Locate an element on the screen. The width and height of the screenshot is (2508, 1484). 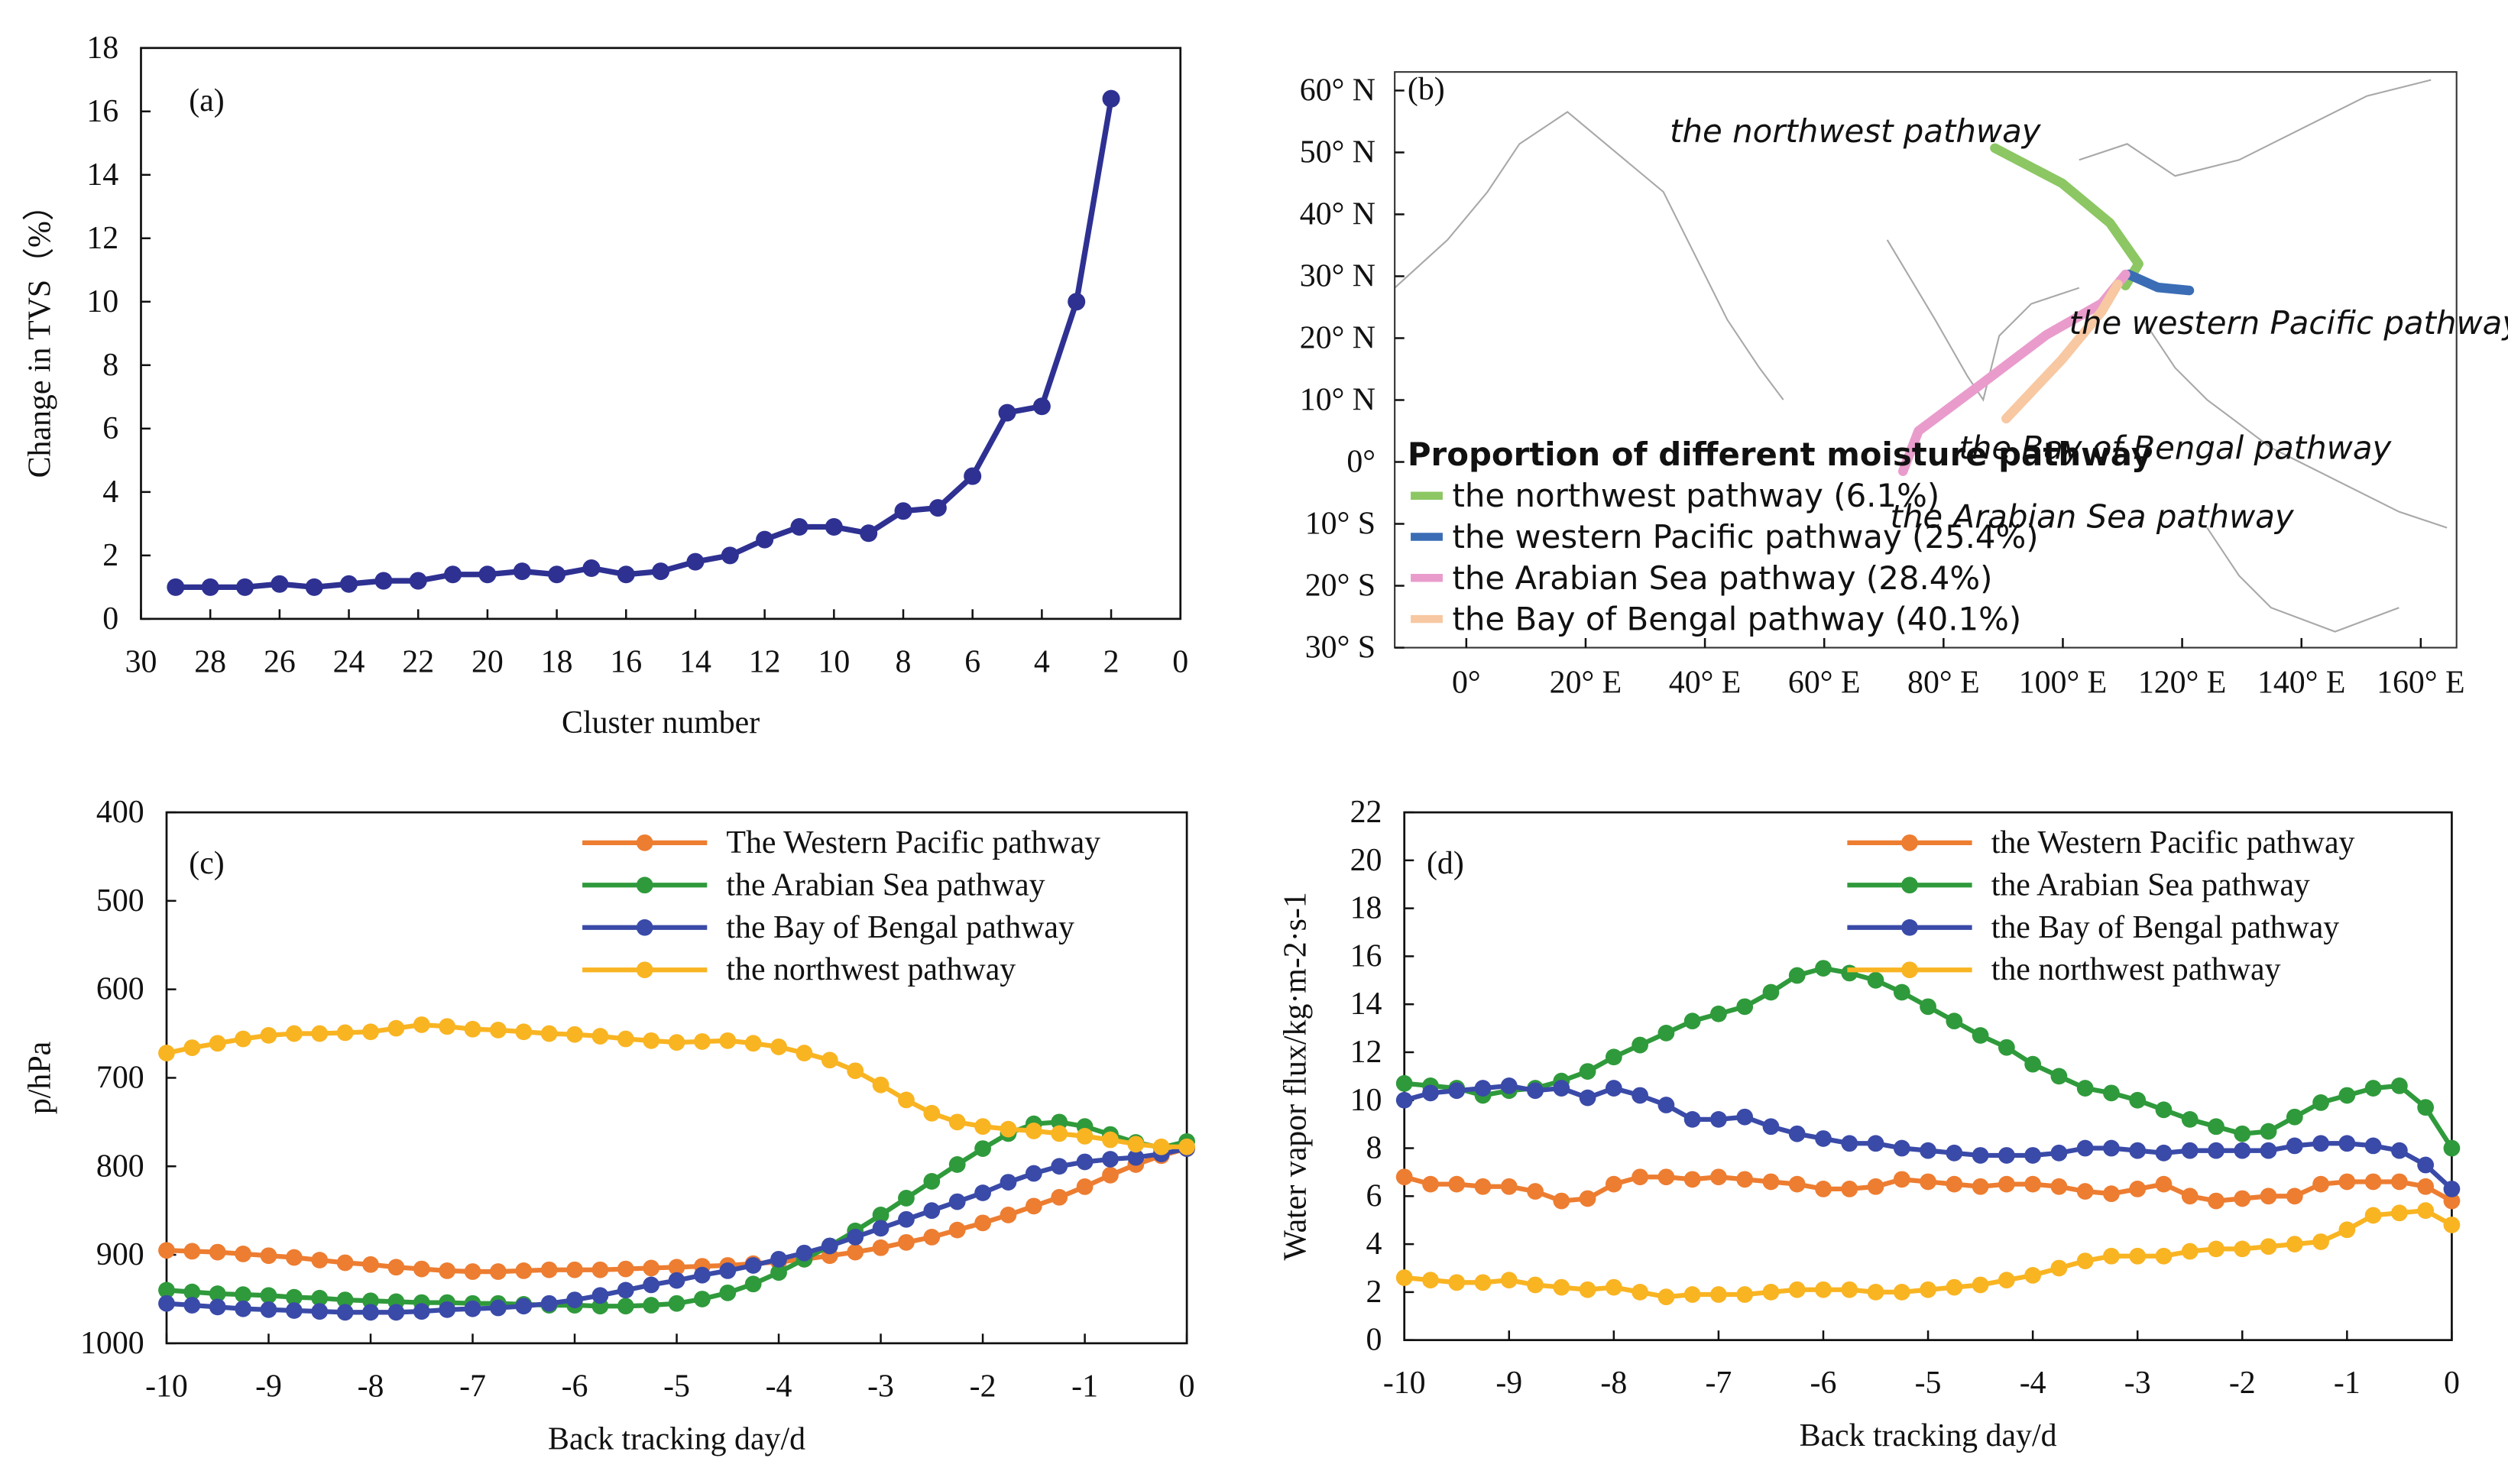
x-tick-label: 140° E is located at coordinates (2301, 684).